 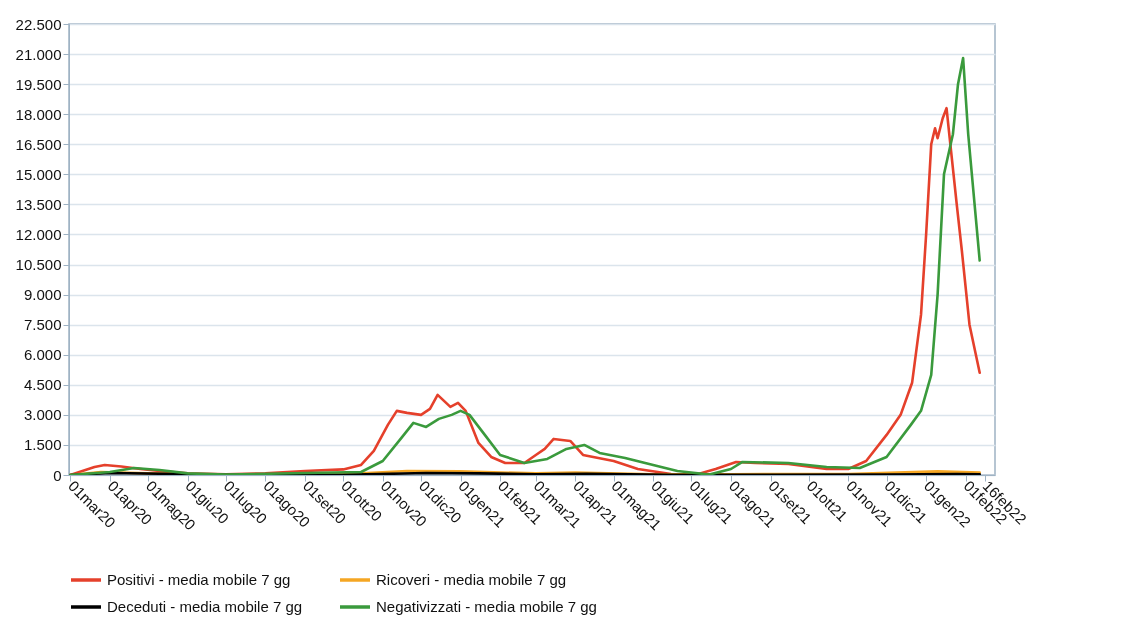 What do you see at coordinates (38, 234) in the screenshot?
I see `y-tick-label: 12.000` at bounding box center [38, 234].